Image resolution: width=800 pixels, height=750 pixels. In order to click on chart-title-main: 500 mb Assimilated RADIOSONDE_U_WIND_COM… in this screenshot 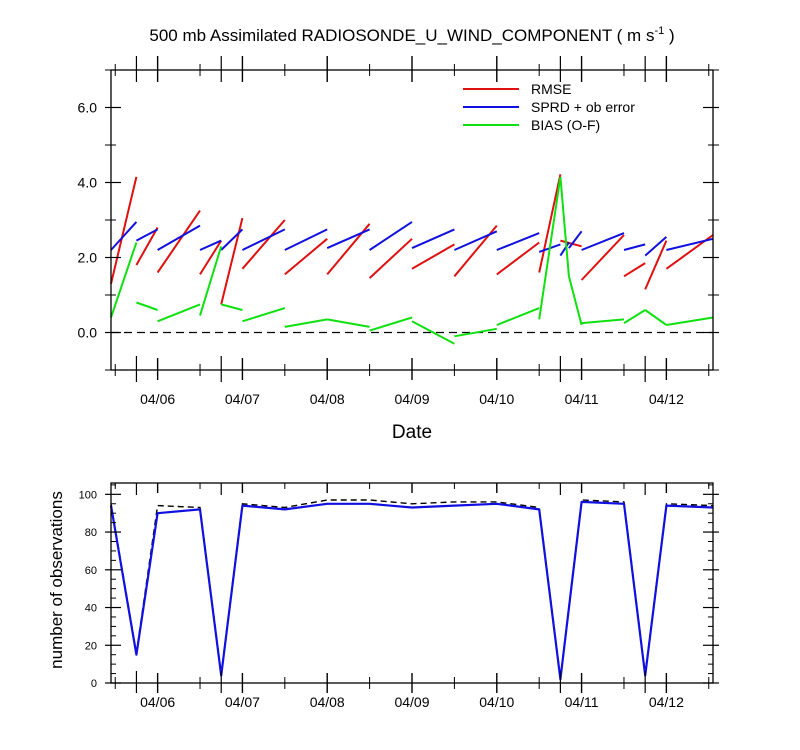, I will do `click(401, 35)`.